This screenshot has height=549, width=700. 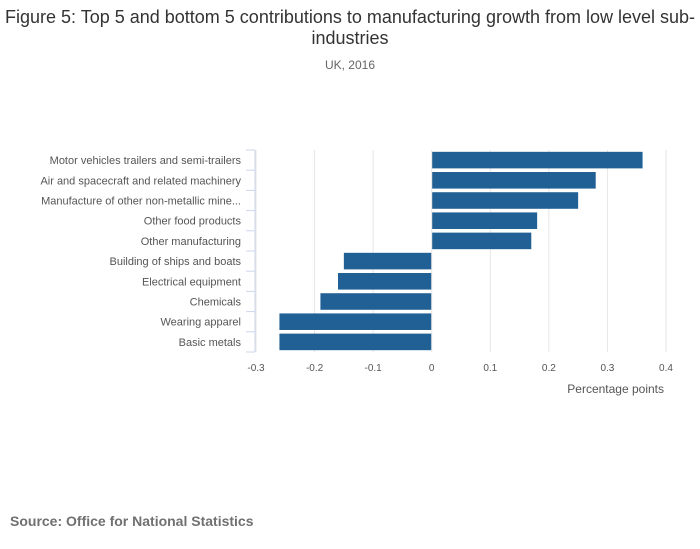 What do you see at coordinates (490, 368) in the screenshot?
I see `x-tick-label-4: 0.1` at bounding box center [490, 368].